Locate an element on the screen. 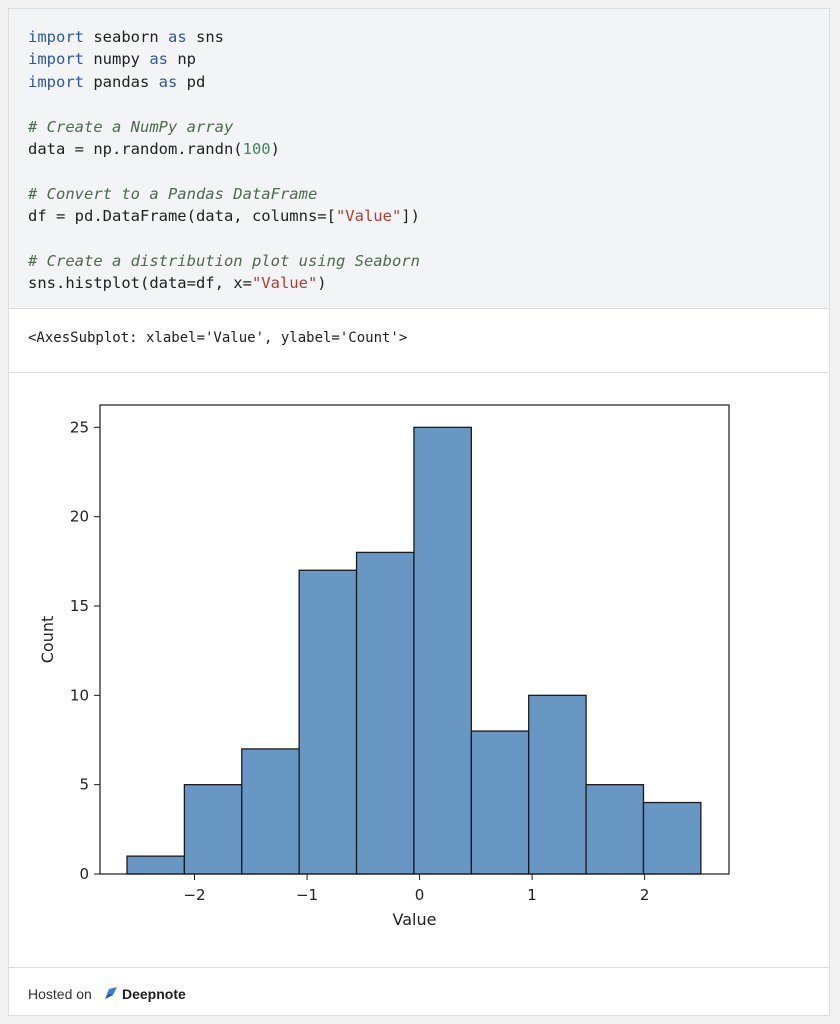 The width and height of the screenshot is (840, 1024). code-token: # Convert to a Pandas DataFrame is located at coordinates (173, 193).